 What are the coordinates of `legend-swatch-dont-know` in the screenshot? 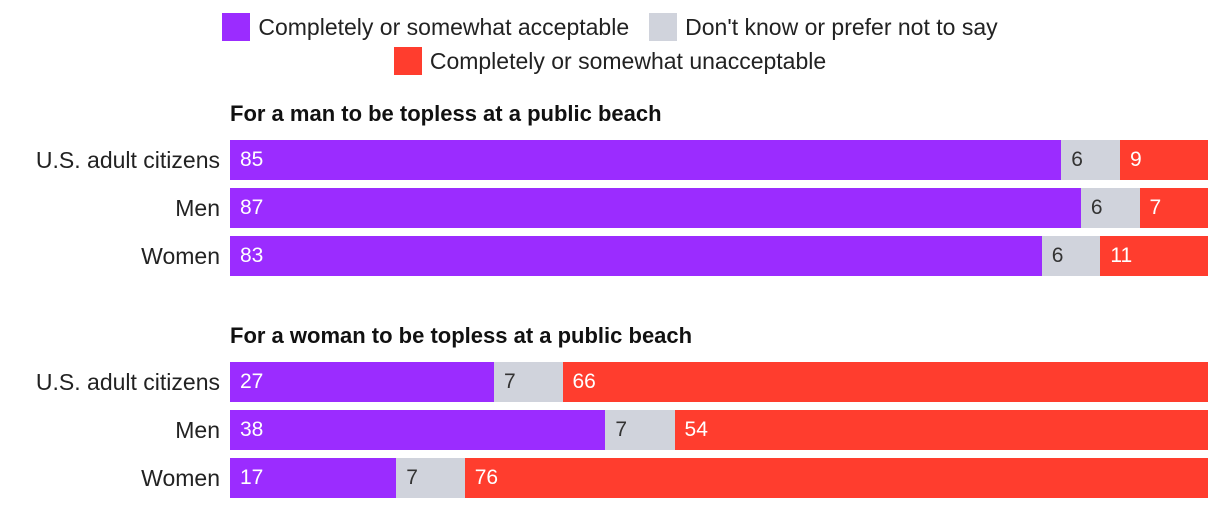 It's located at (663, 27).